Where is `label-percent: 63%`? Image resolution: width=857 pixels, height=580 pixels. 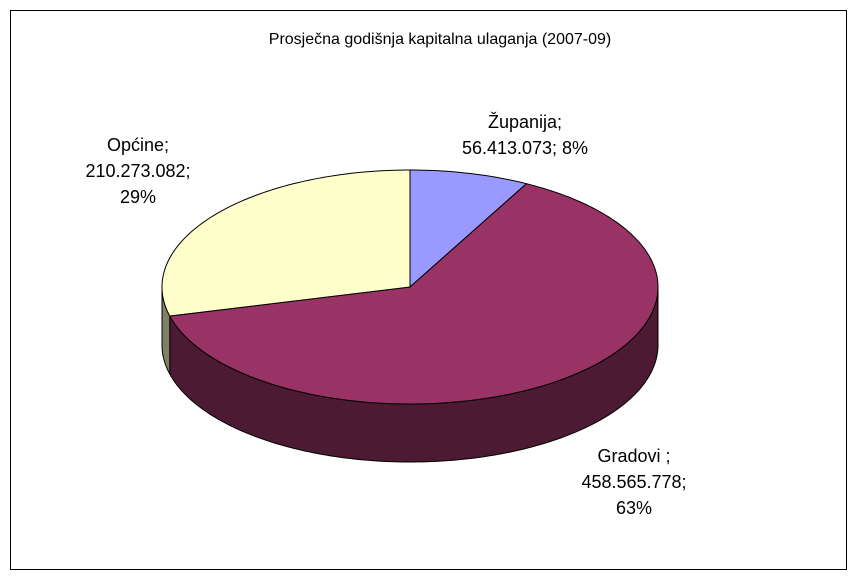 label-percent: 63% is located at coordinates (634, 508).